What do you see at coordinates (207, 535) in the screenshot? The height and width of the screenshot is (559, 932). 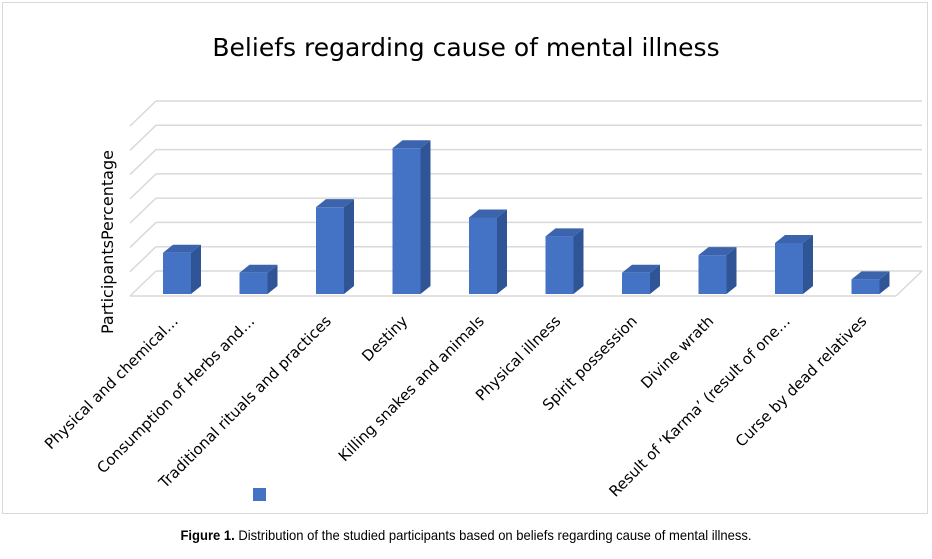 I see `caption-label: Figure 1.` at bounding box center [207, 535].